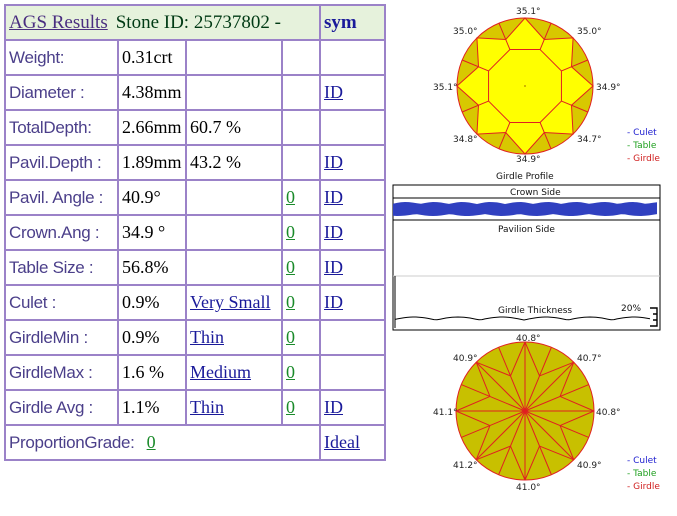  Describe the element at coordinates (234, 127) in the screenshot. I see `row-value2: 60.7 %` at that location.